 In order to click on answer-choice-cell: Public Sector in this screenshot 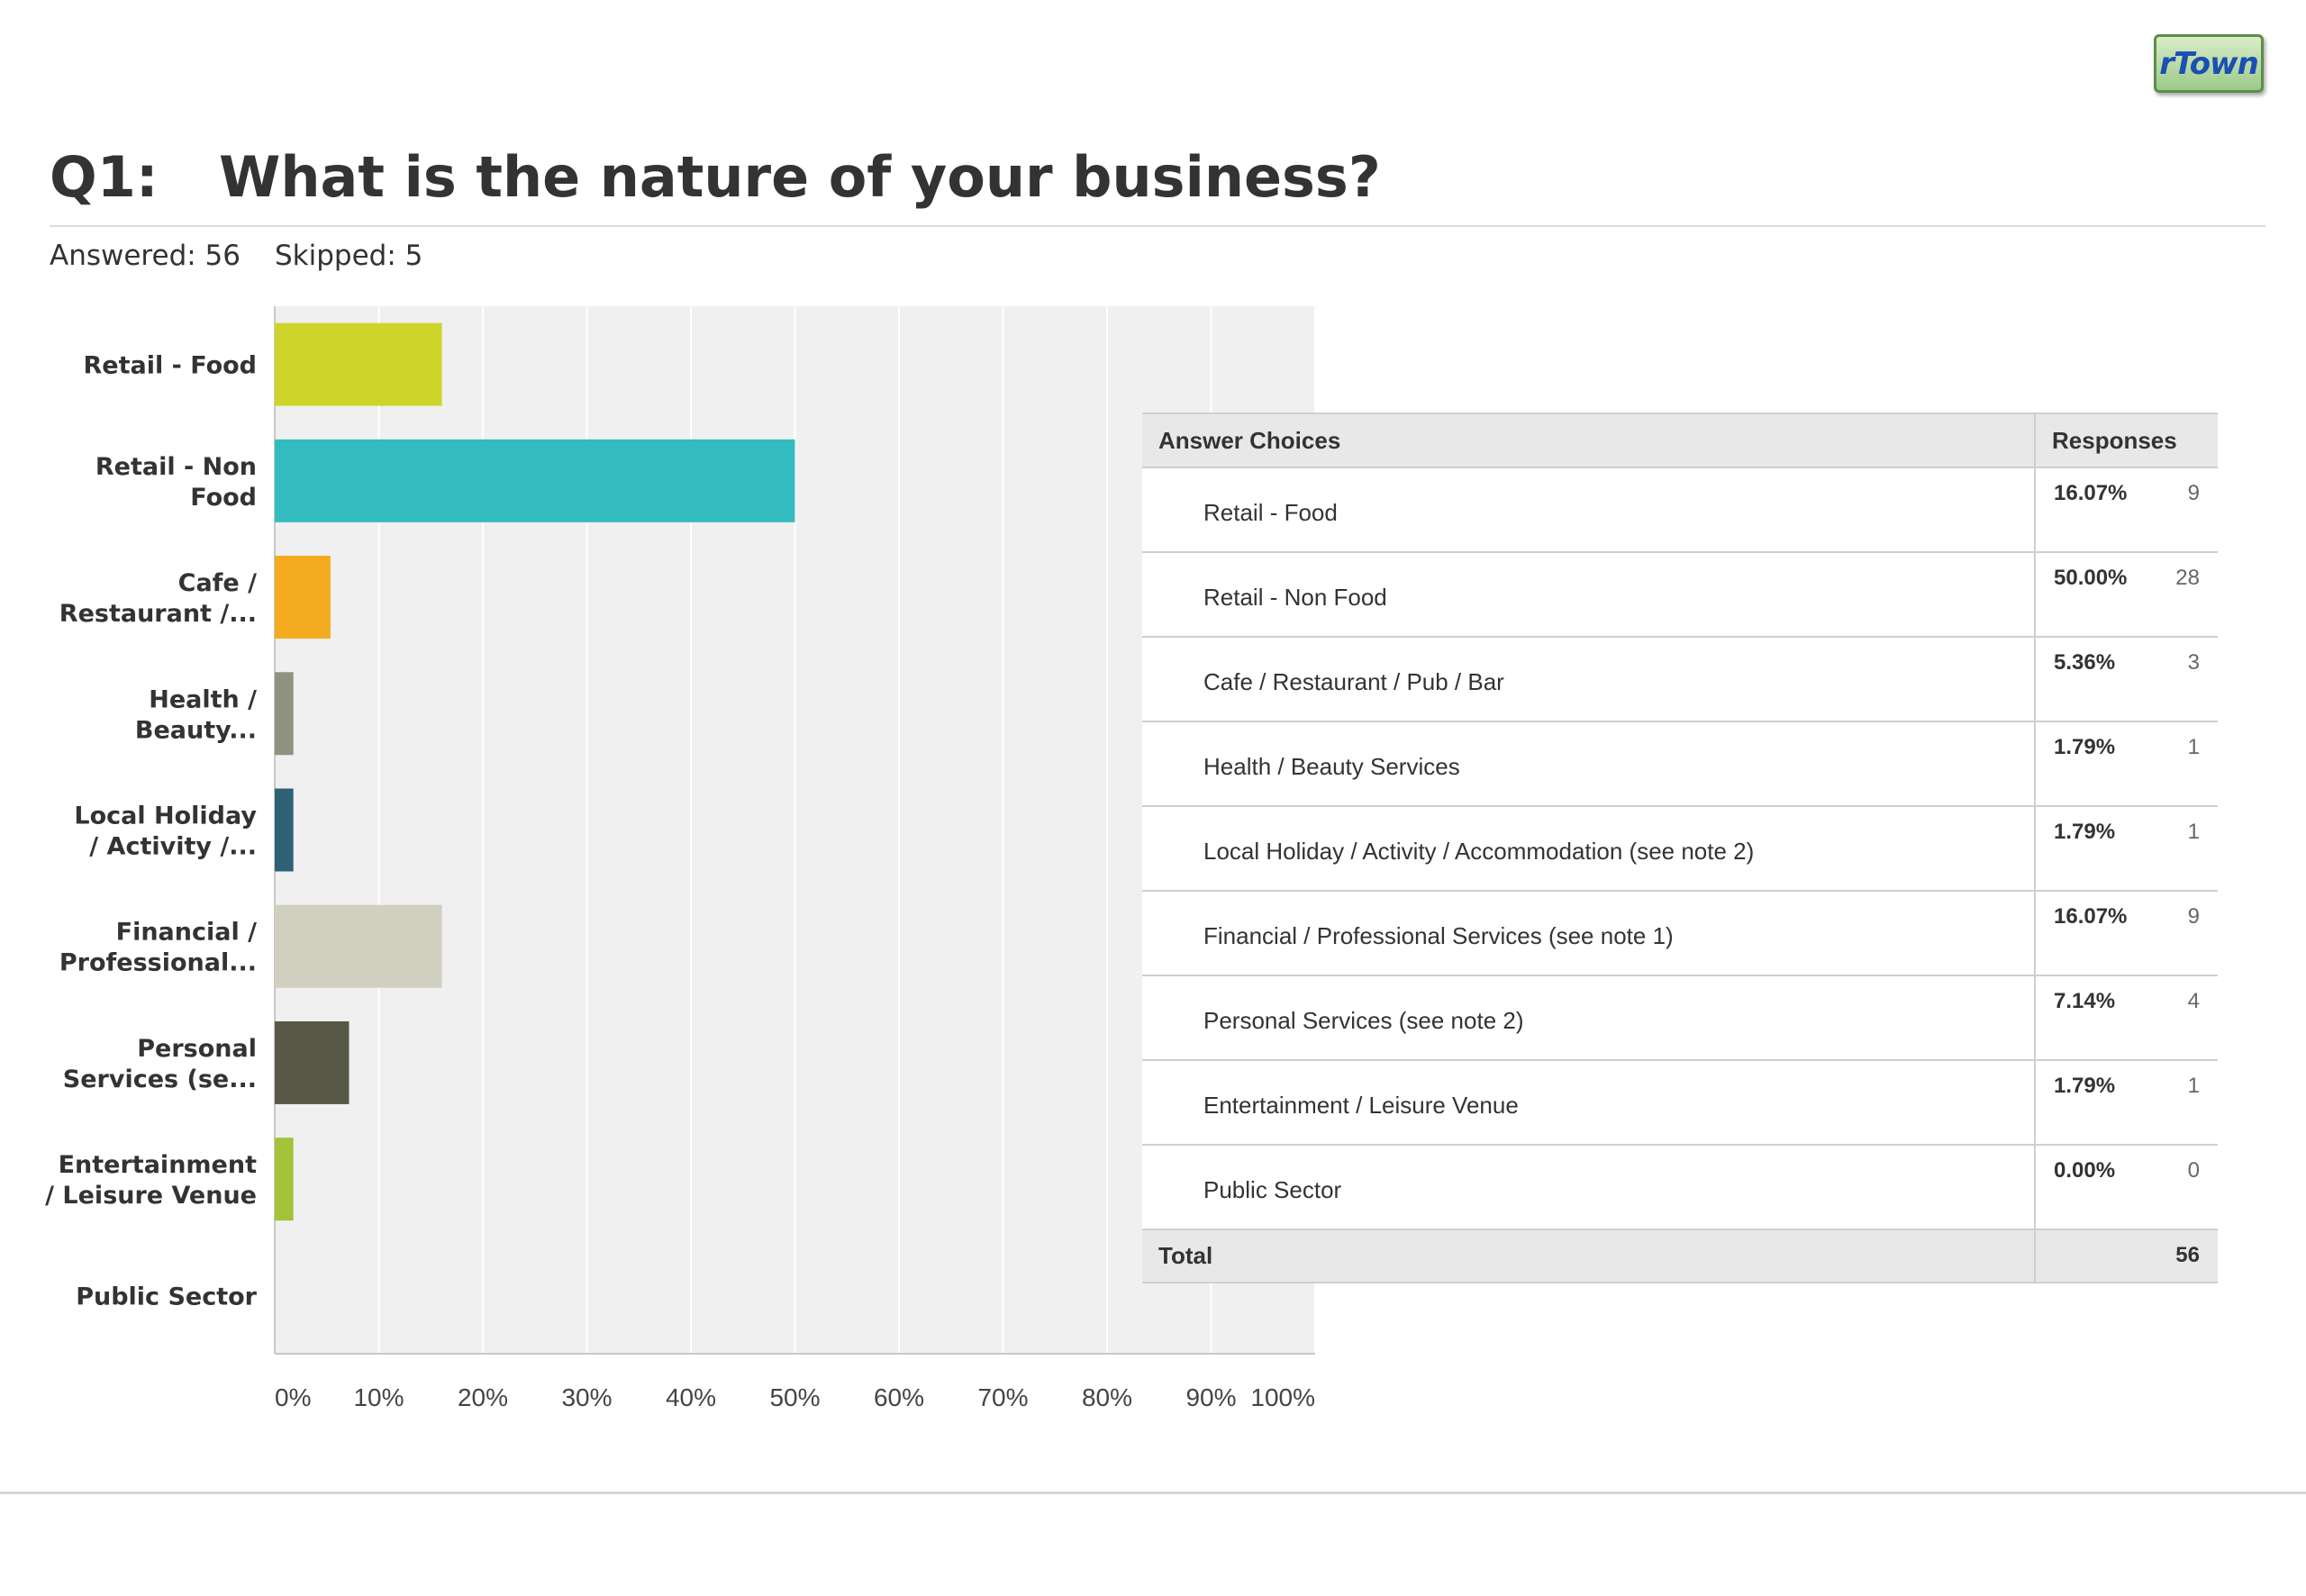, I will do `click(1588, 1187)`.